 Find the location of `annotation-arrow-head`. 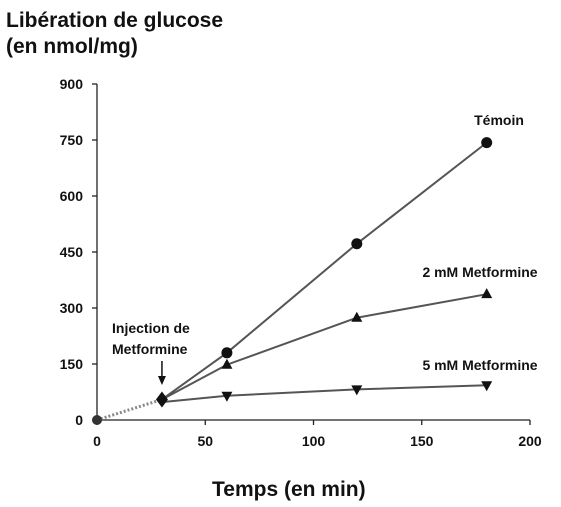

annotation-arrow-head is located at coordinates (161, 380).